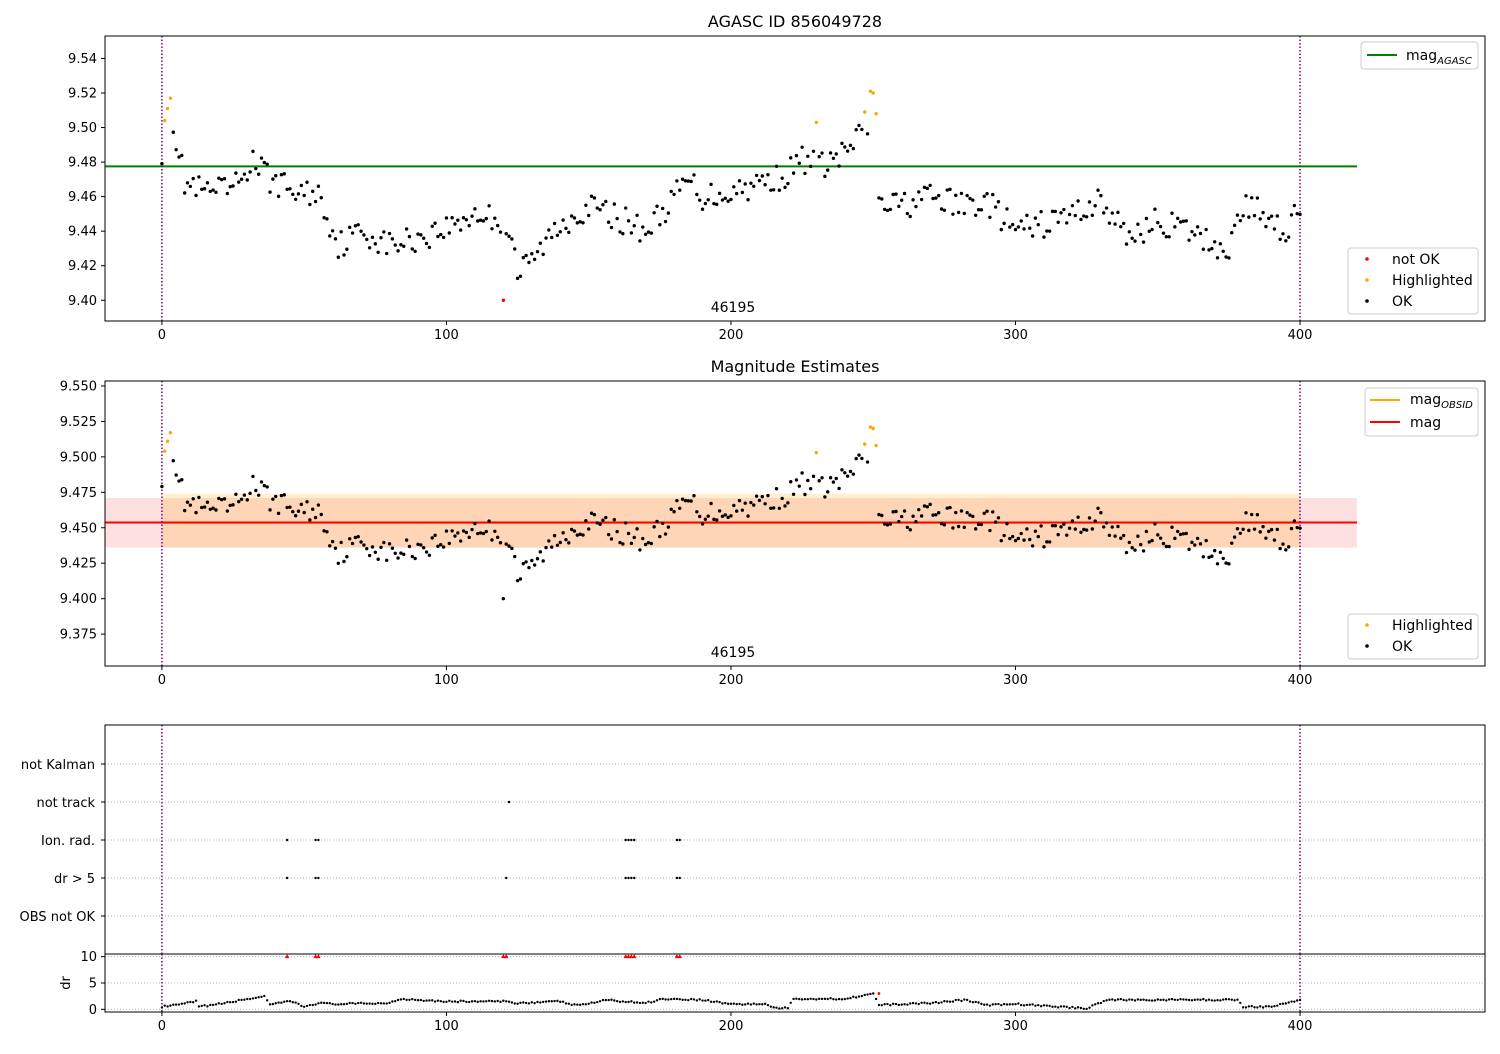 Image resolution: width=1500 pixels, height=1054 pixels. I want to click on panel2-point-legend: Highlighted OK, so click(1413, 636).